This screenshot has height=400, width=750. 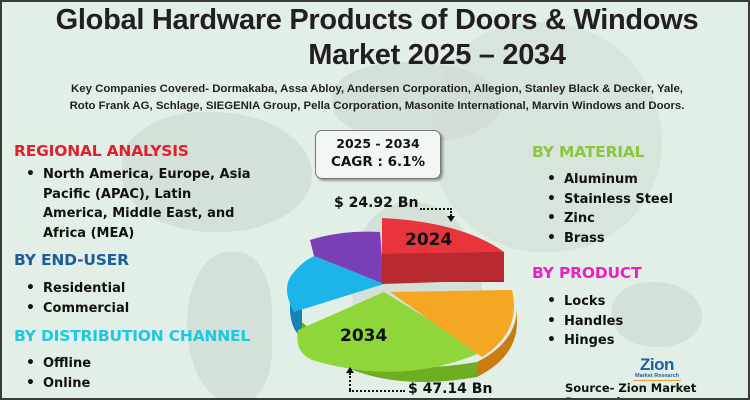 I want to click on list-item: Handles, so click(x=584, y=322).